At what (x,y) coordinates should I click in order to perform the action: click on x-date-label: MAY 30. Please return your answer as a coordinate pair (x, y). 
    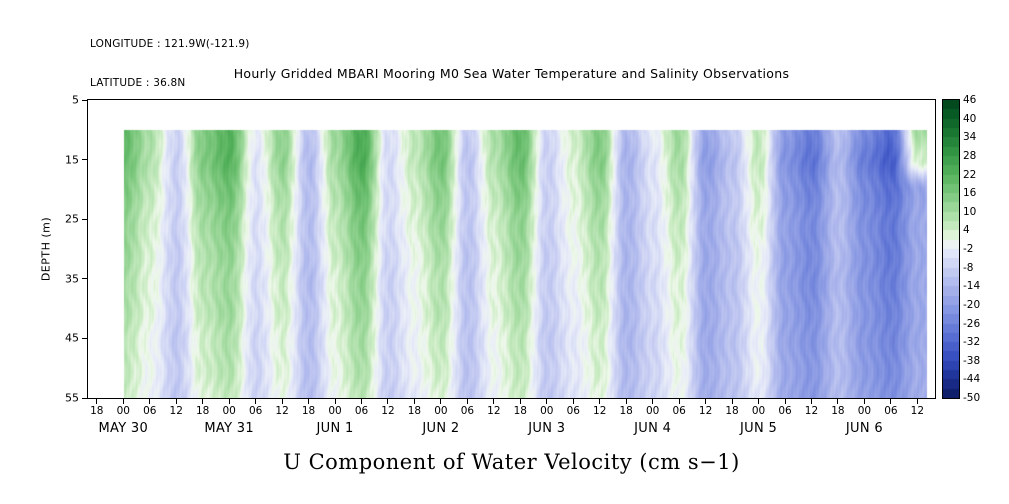
    Looking at the image, I should click on (123, 428).